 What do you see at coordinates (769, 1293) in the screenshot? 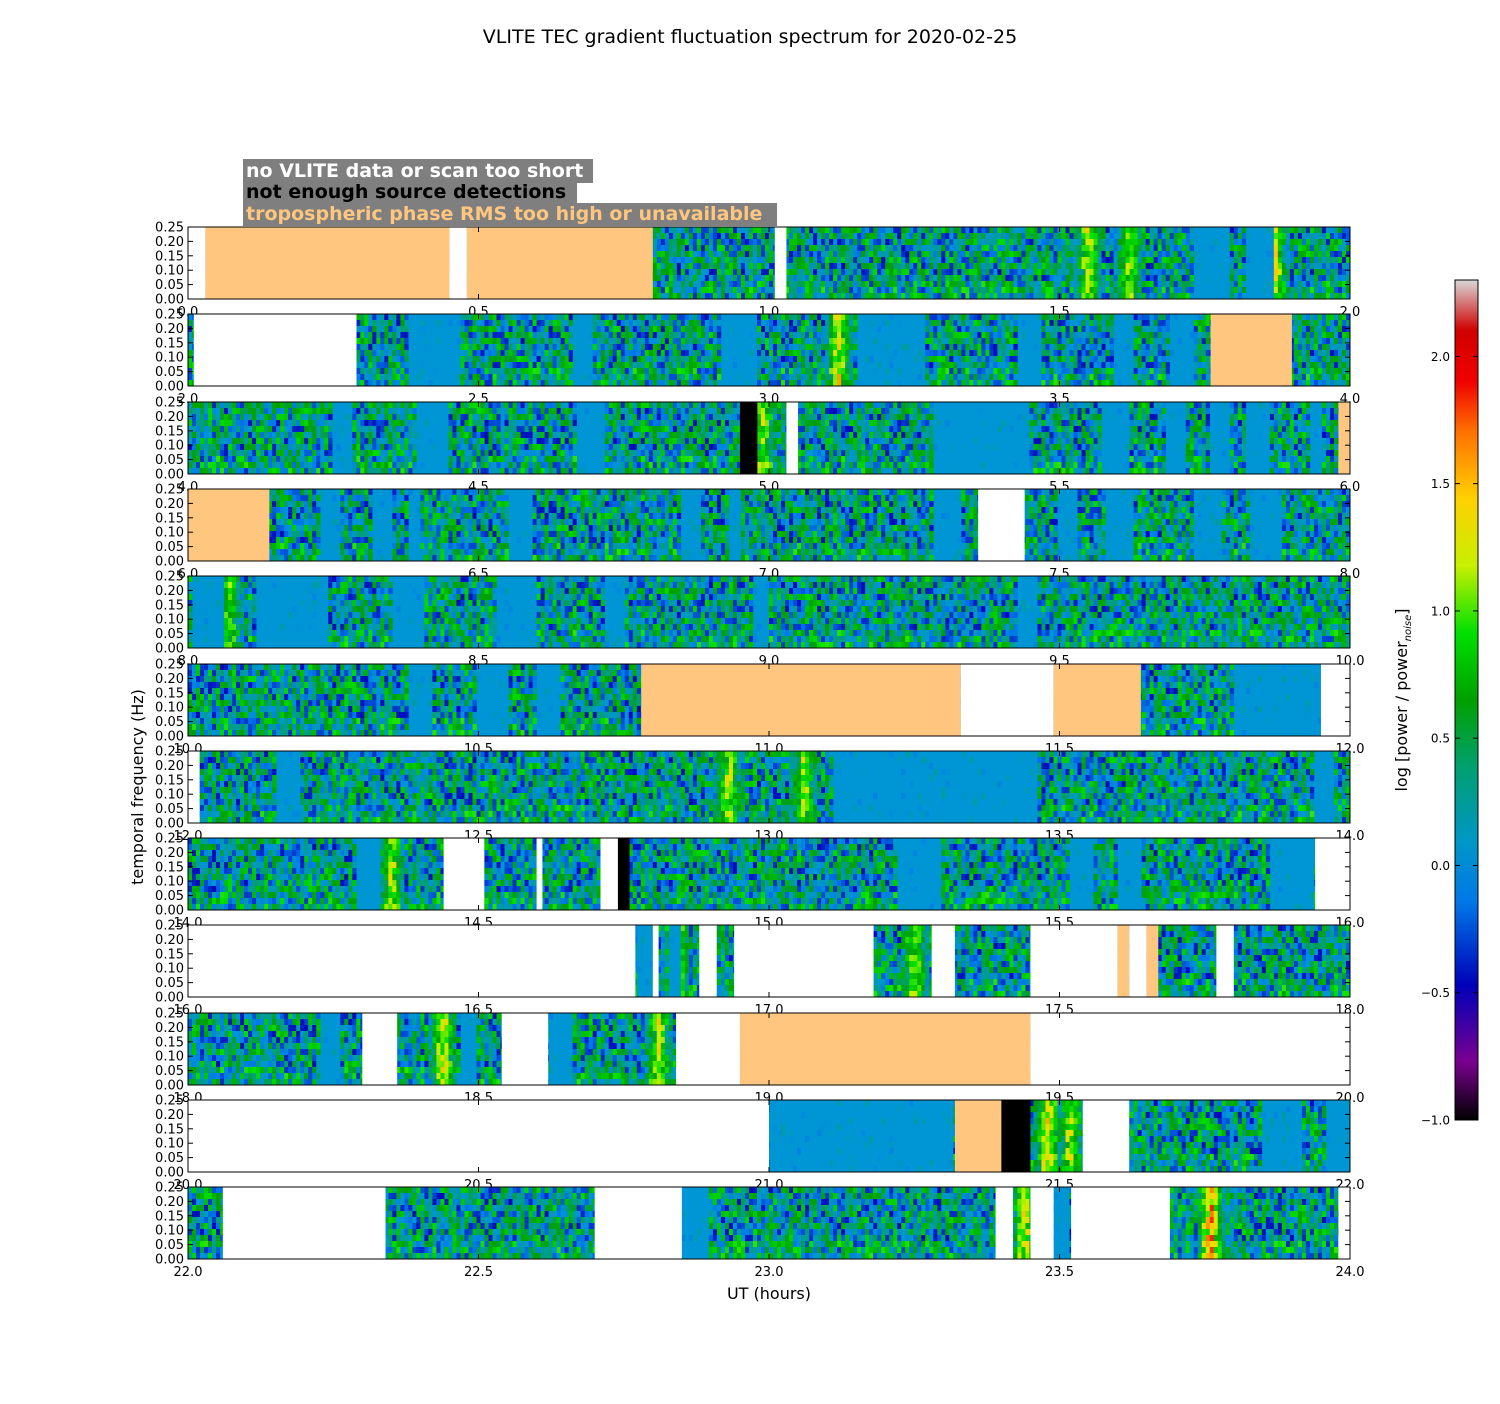
I see `x-axis-label: UT (hours)` at bounding box center [769, 1293].